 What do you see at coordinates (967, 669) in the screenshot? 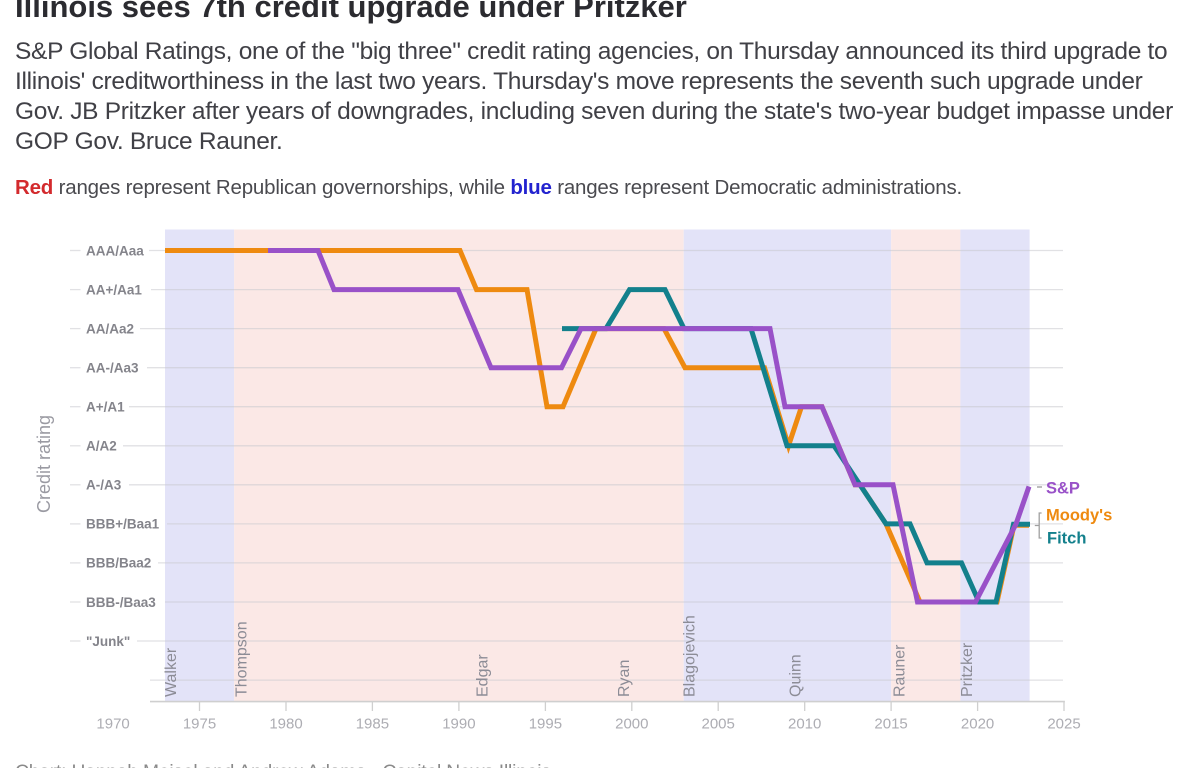
I see `svg-text: Pritzker` at bounding box center [967, 669].